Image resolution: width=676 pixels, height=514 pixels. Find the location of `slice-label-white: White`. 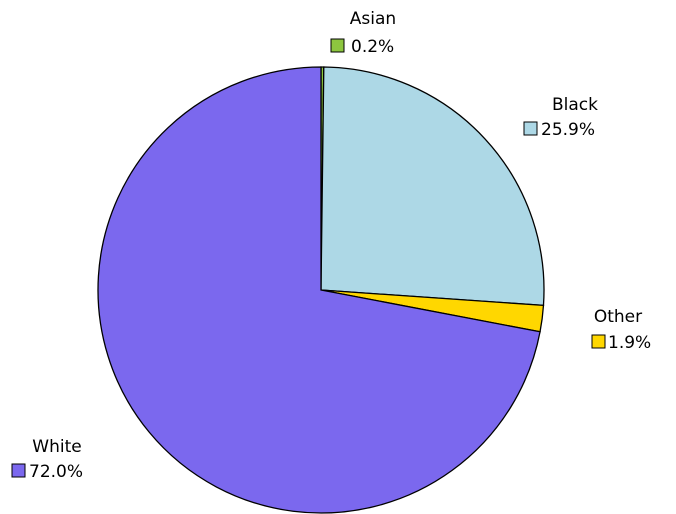

slice-label-white: White is located at coordinates (56, 447).